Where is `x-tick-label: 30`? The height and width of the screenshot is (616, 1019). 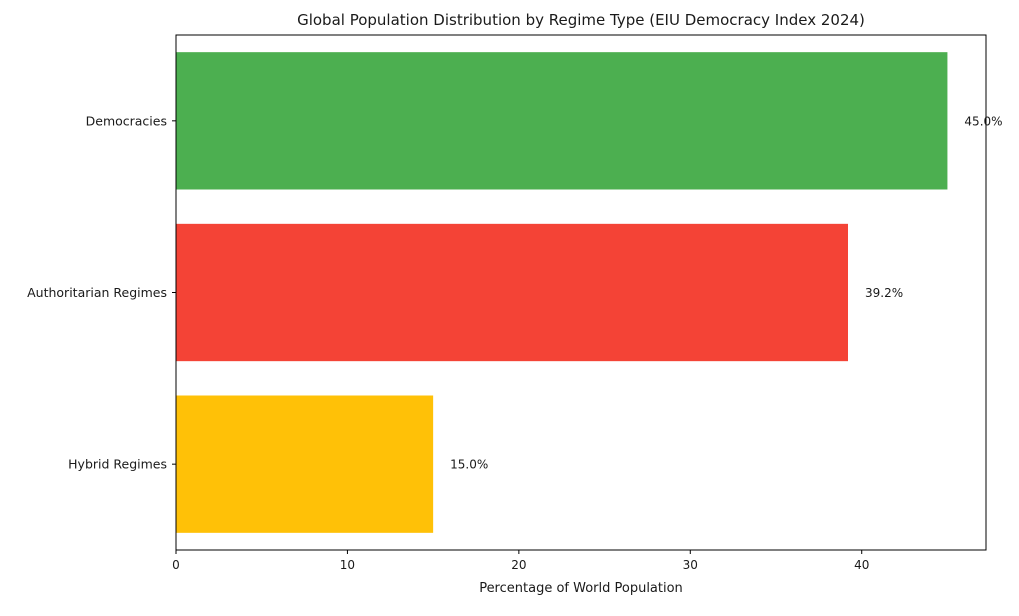 x-tick-label: 30 is located at coordinates (690, 565).